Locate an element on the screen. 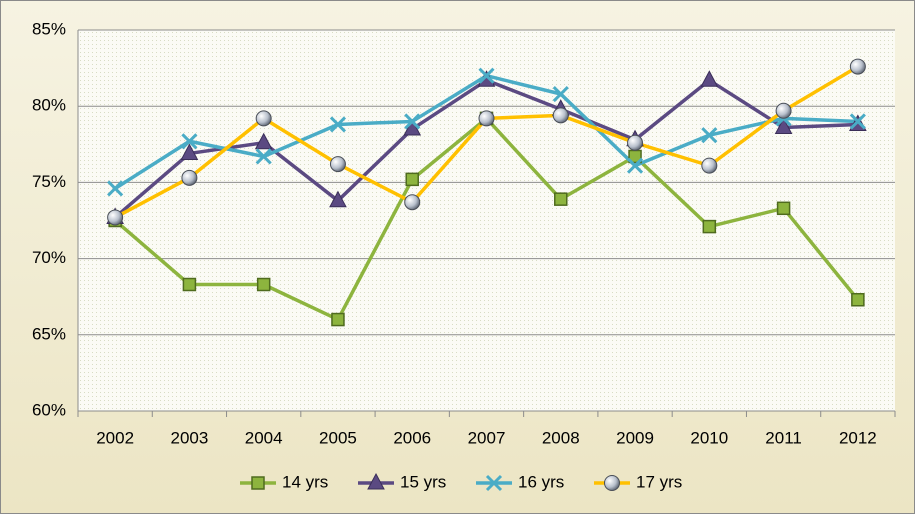  y-tick-label: 75% is located at coordinates (49, 181).